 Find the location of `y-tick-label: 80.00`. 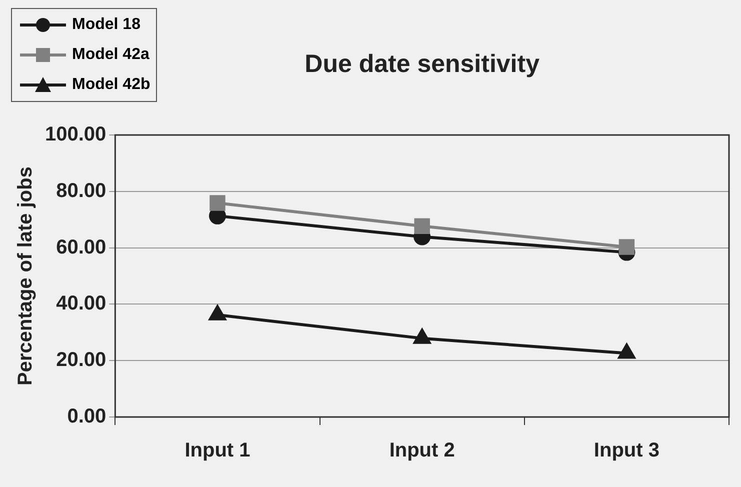

y-tick-label: 80.00 is located at coordinates (81, 191).